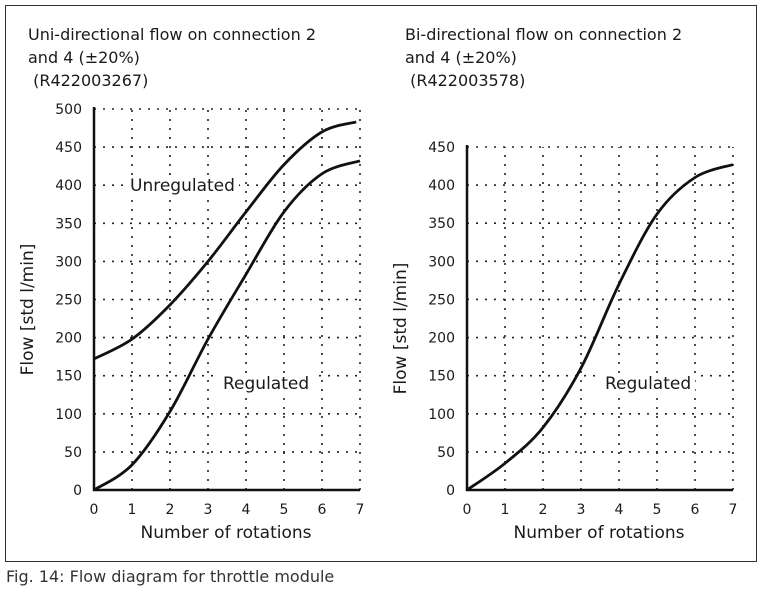 This screenshot has height=596, width=762. What do you see at coordinates (68, 110) in the screenshot?
I see `y-tick-label: 500` at bounding box center [68, 110].